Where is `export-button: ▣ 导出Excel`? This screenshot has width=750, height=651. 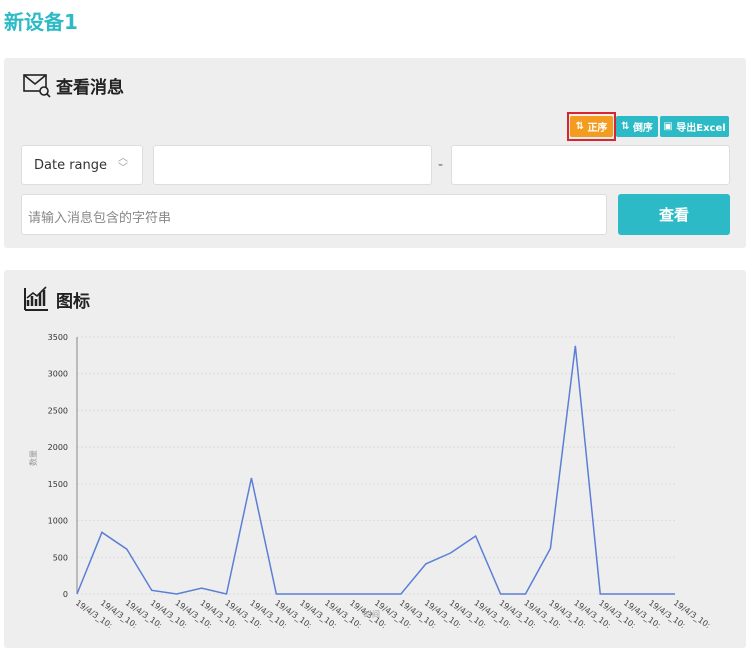 export-button: ▣ 导出Excel is located at coordinates (694, 126).